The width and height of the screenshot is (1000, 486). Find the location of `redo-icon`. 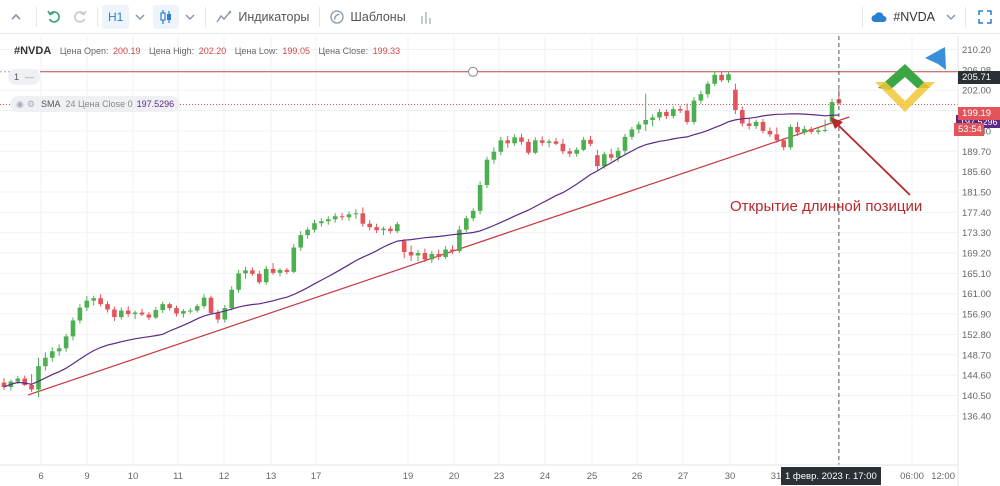

redo-icon is located at coordinates (80, 17).